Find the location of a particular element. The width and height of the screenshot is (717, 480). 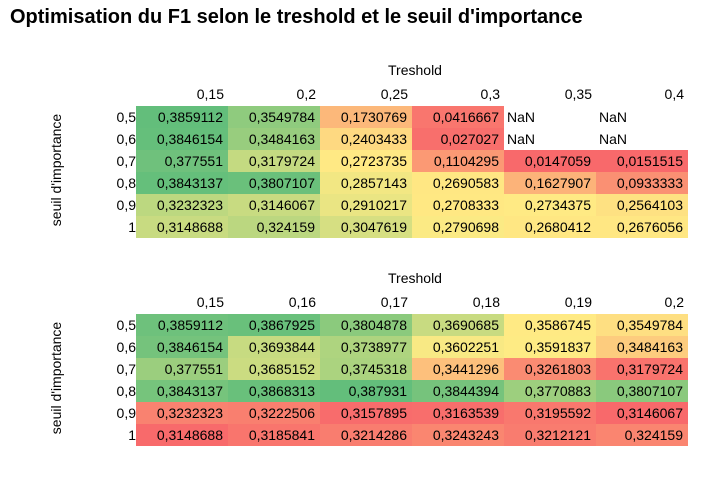

heatmap-cell: 0,0416667 is located at coordinates (458, 117).